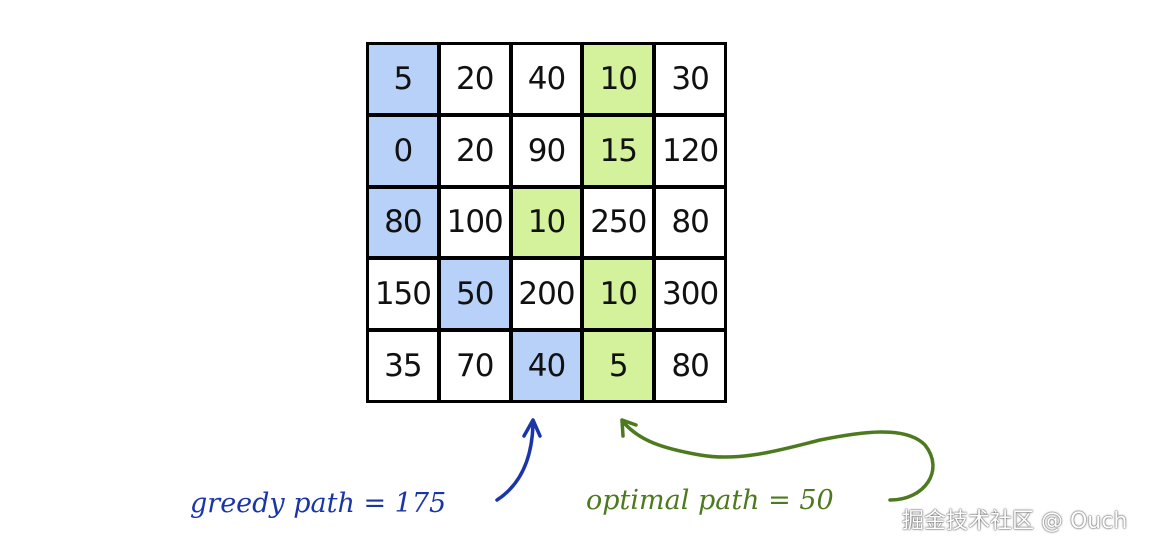  What do you see at coordinates (474, 222) in the screenshot?
I see `grid-cell: 100` at bounding box center [474, 222].